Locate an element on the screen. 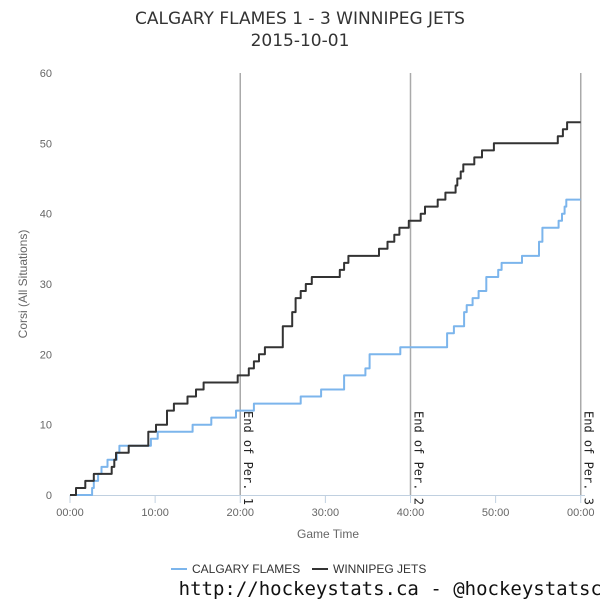 This screenshot has height=600, width=600. y-tick-label: 40 is located at coordinates (46, 215).